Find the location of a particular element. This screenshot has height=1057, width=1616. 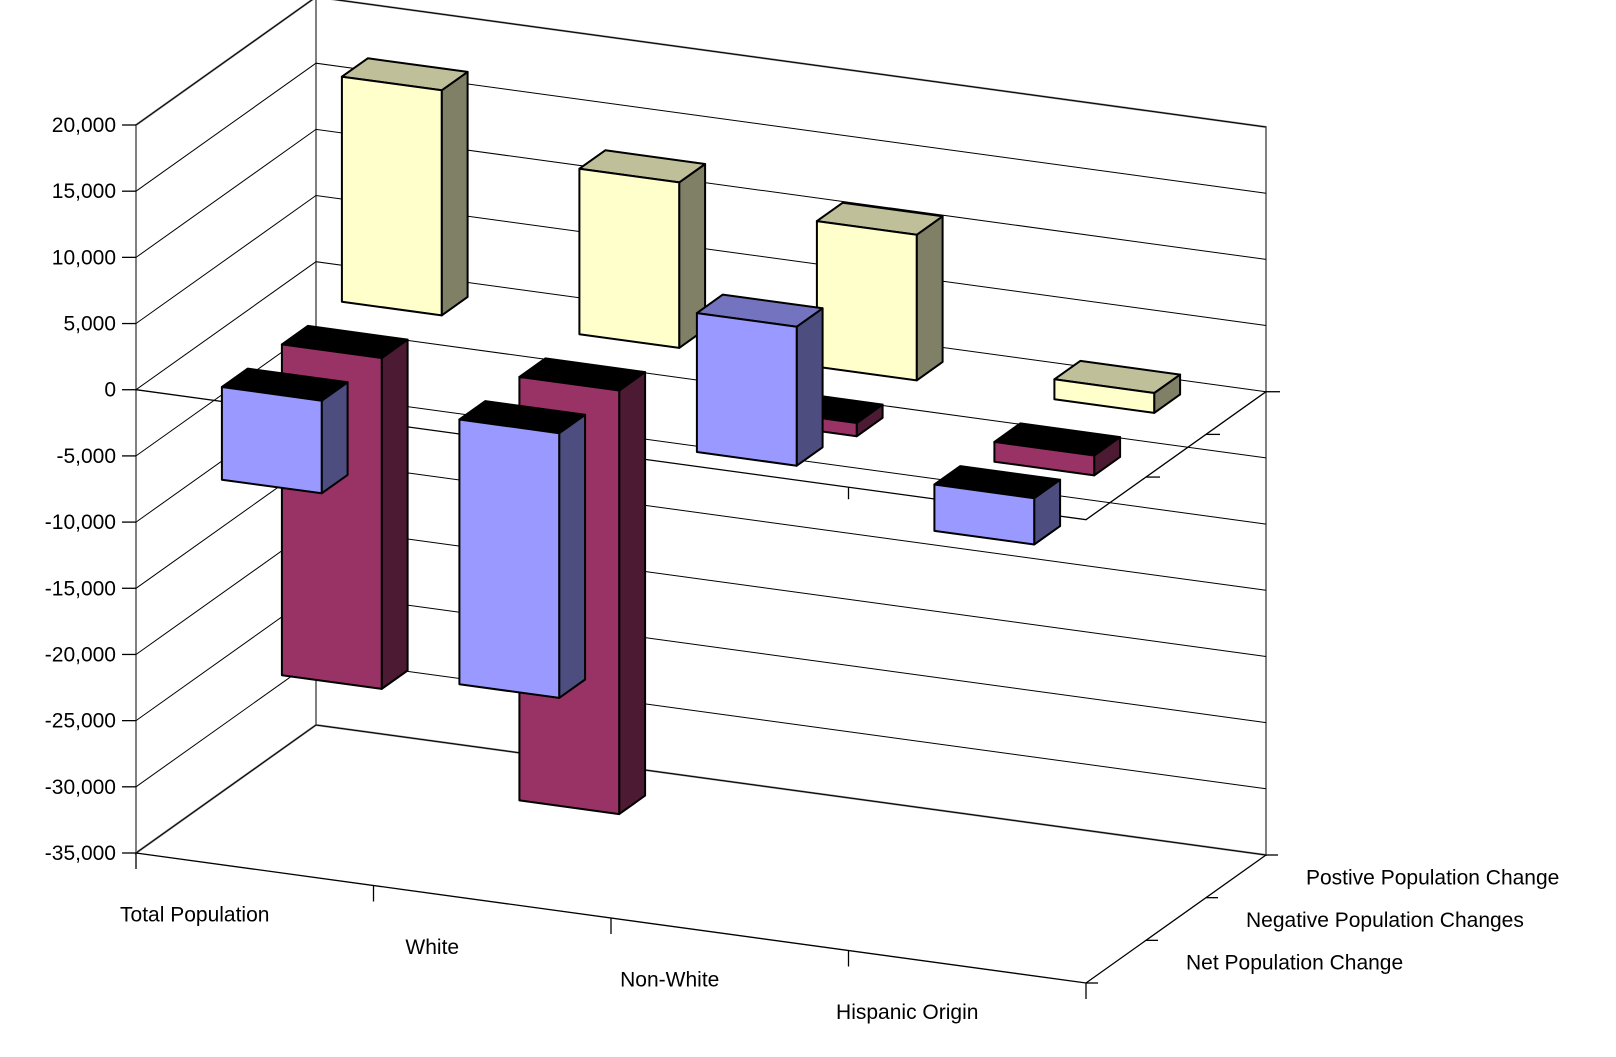

y-tick-label: 10,000 is located at coordinates (84, 257).